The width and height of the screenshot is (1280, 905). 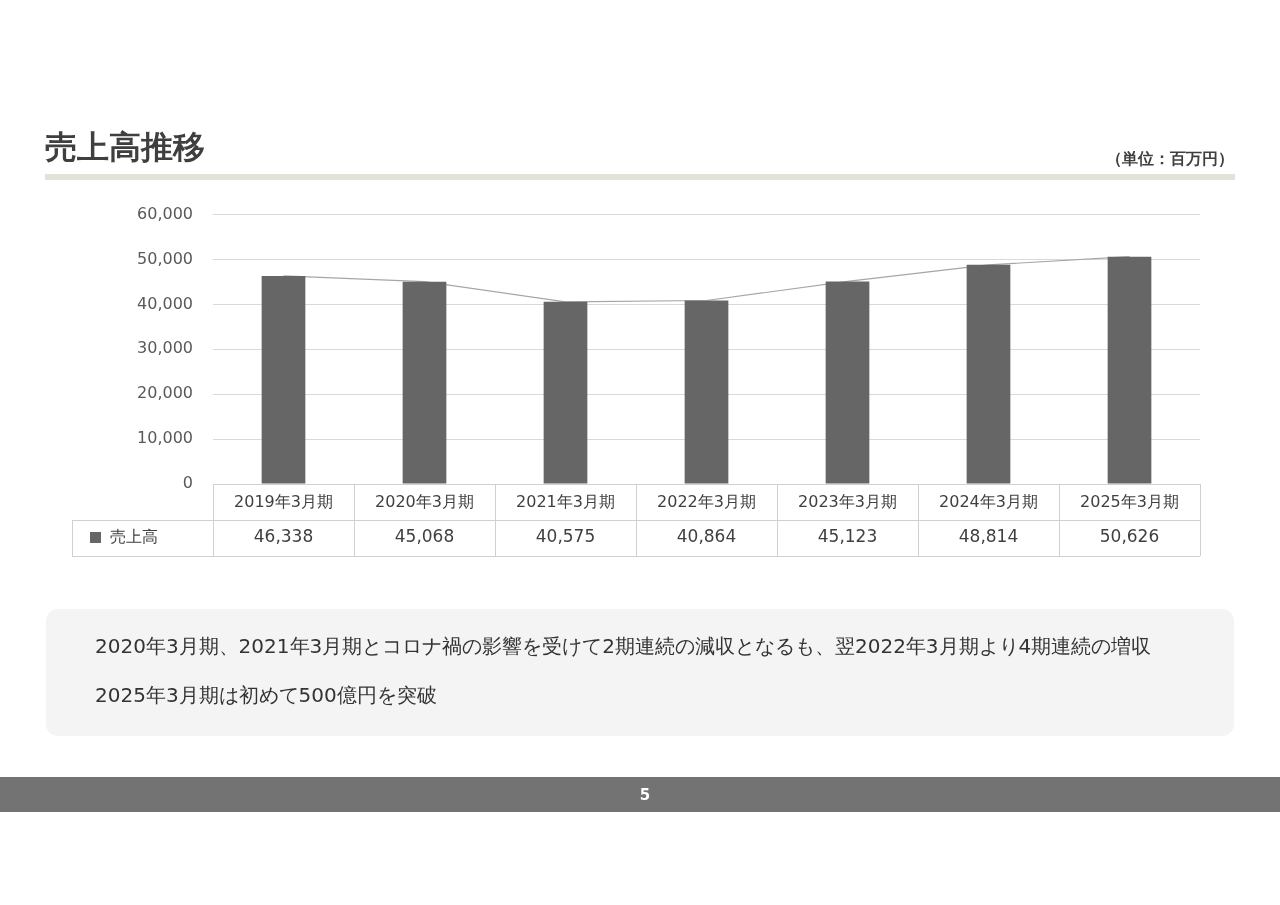 What do you see at coordinates (266, 695) in the screenshot?
I see `text: 2025年3月期は初めて500億円を突破` at bounding box center [266, 695].